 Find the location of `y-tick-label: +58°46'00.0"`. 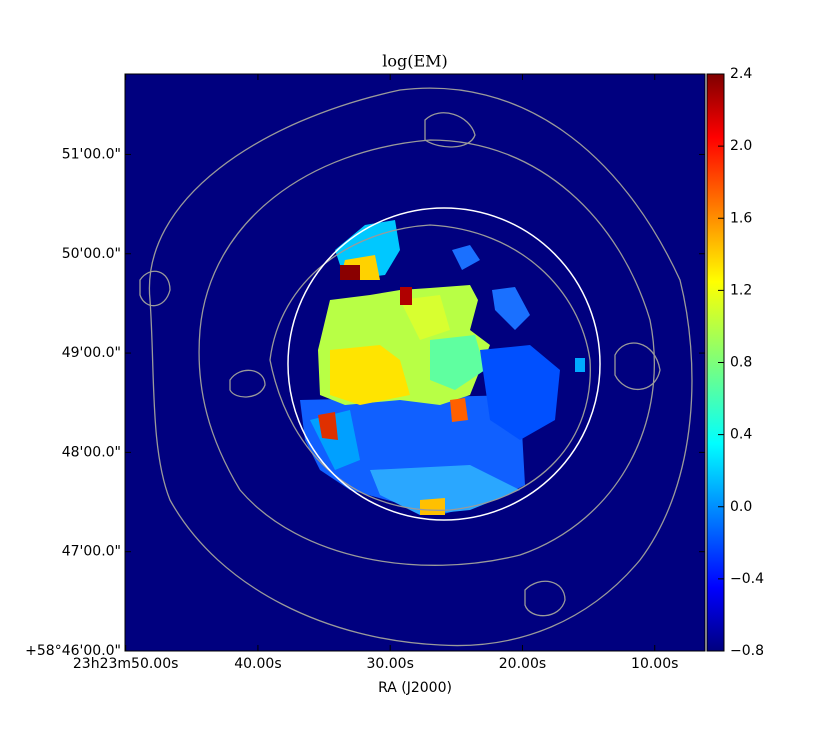

y-tick-label: +58°46'00.0" is located at coordinates (73, 651).